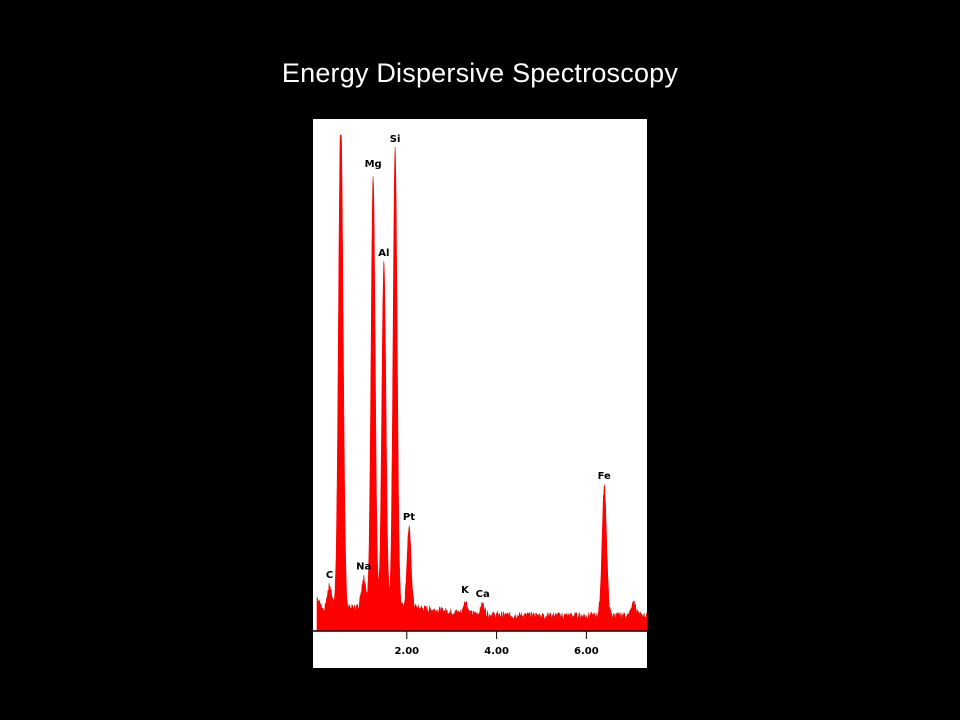  I want to click on x-tick-label: 2.00, so click(406, 651).